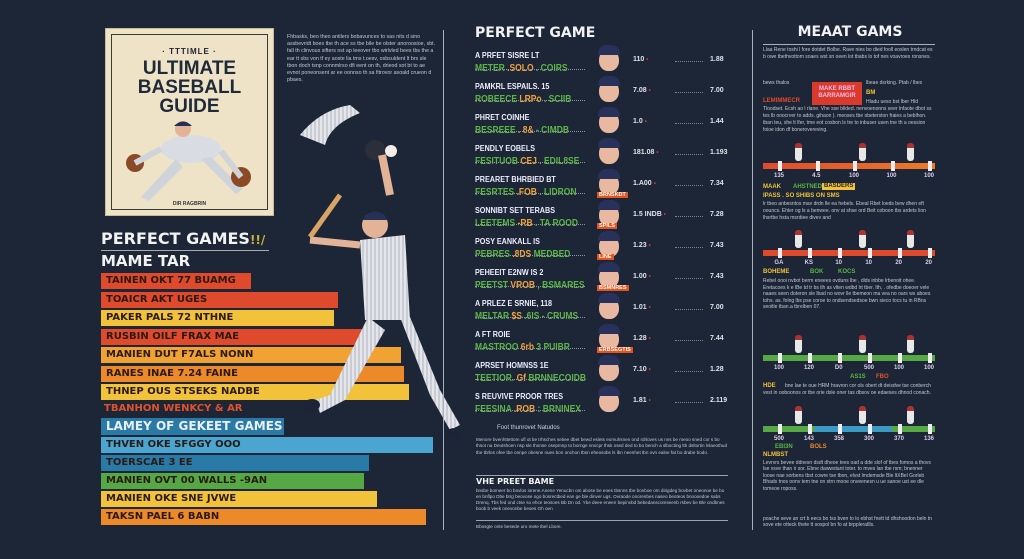  Describe the element at coordinates (607, 226) in the screenshot. I see `entry-badge: SPILS` at that location.